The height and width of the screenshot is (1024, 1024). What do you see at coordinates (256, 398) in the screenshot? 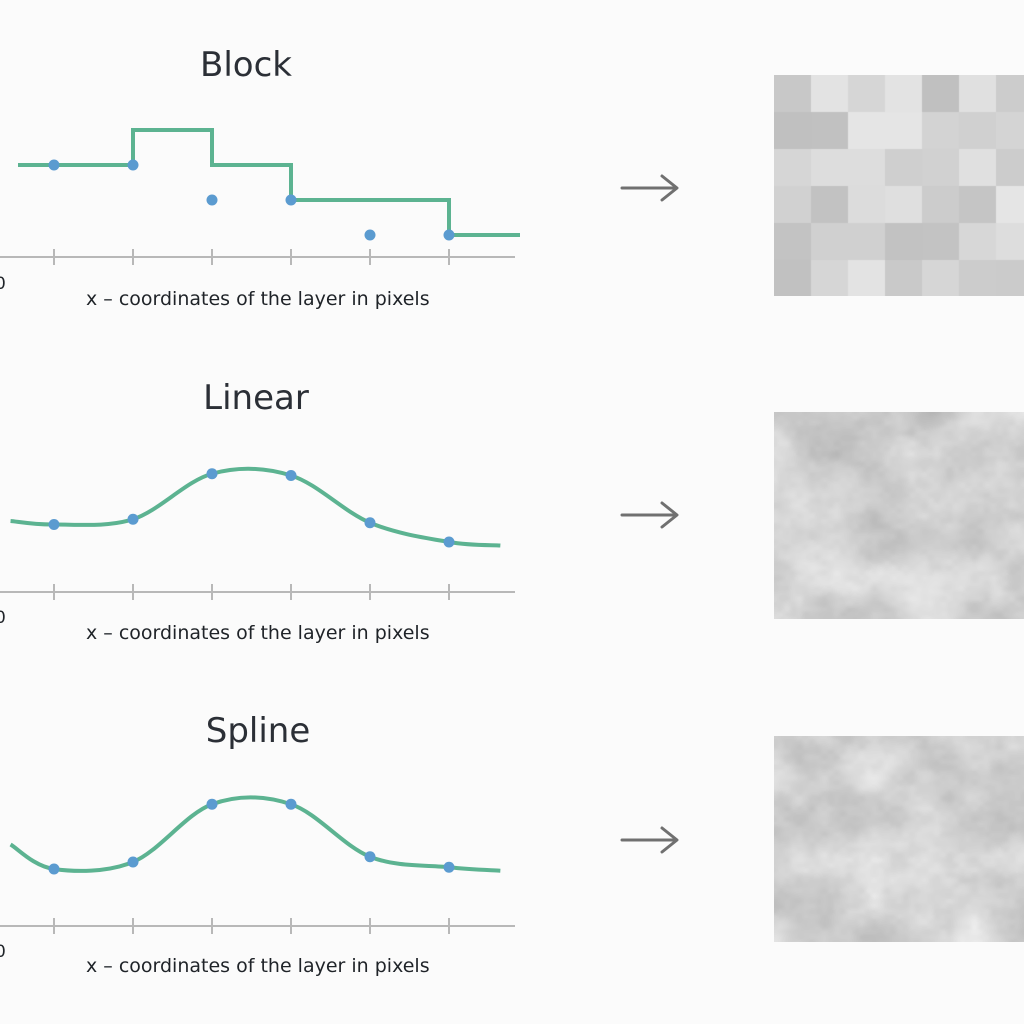
I see `panel-title-linear: Linear` at bounding box center [256, 398].